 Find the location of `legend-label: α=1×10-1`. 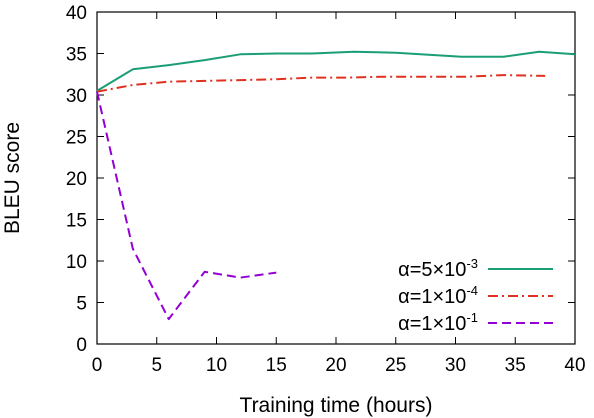

legend-label: α=1×10-1 is located at coordinates (438, 322).